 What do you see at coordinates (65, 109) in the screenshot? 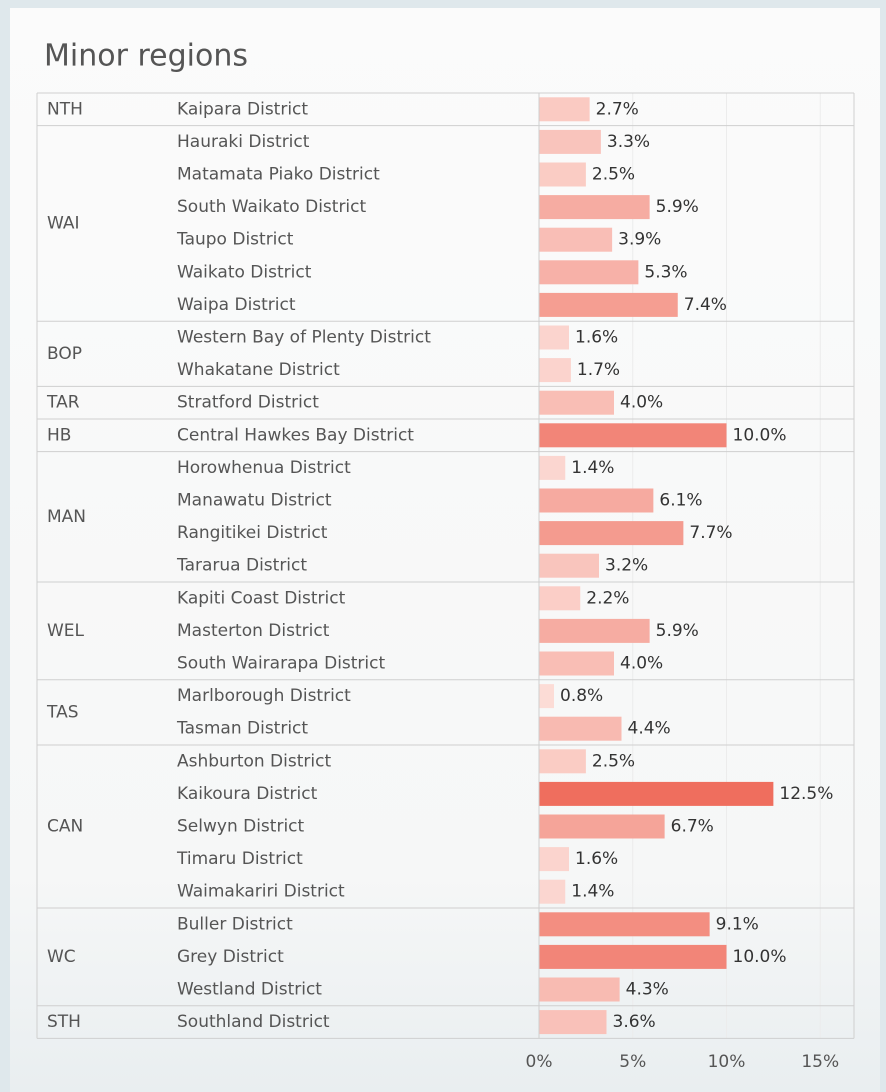
I see `group-label: NTH` at bounding box center [65, 109].